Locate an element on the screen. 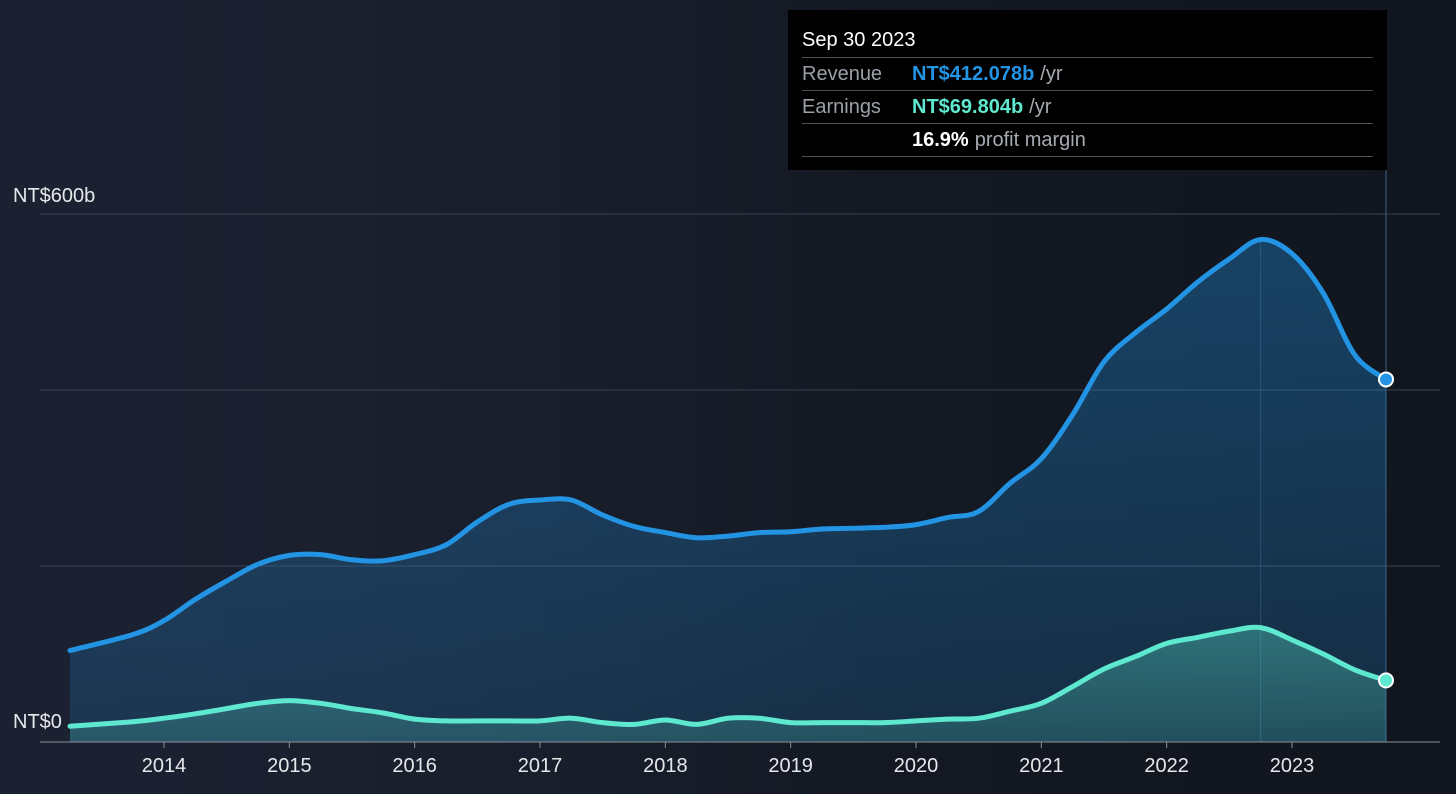  y-axis-labels: NT$600b NT$0 is located at coordinates (54, 459).